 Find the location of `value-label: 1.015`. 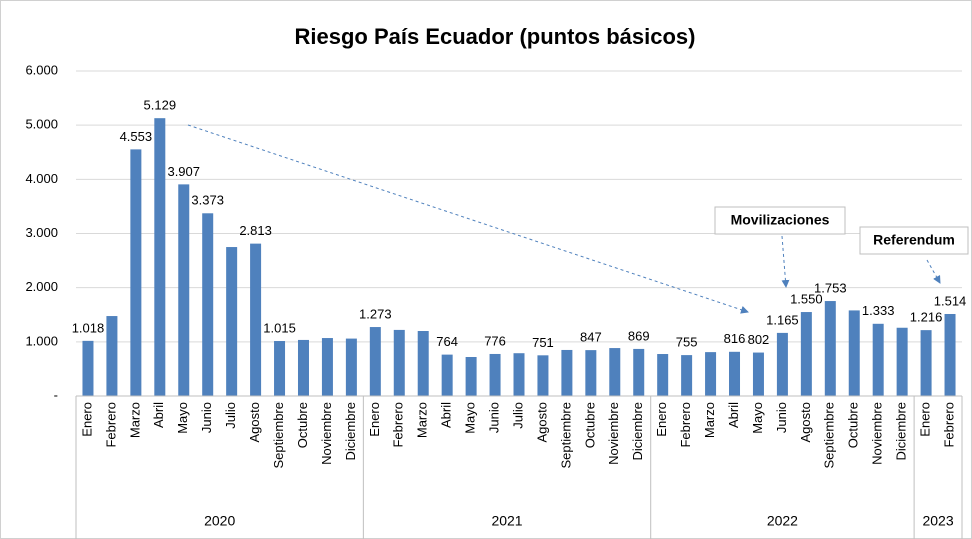

value-label: 1.015 is located at coordinates (279, 327).